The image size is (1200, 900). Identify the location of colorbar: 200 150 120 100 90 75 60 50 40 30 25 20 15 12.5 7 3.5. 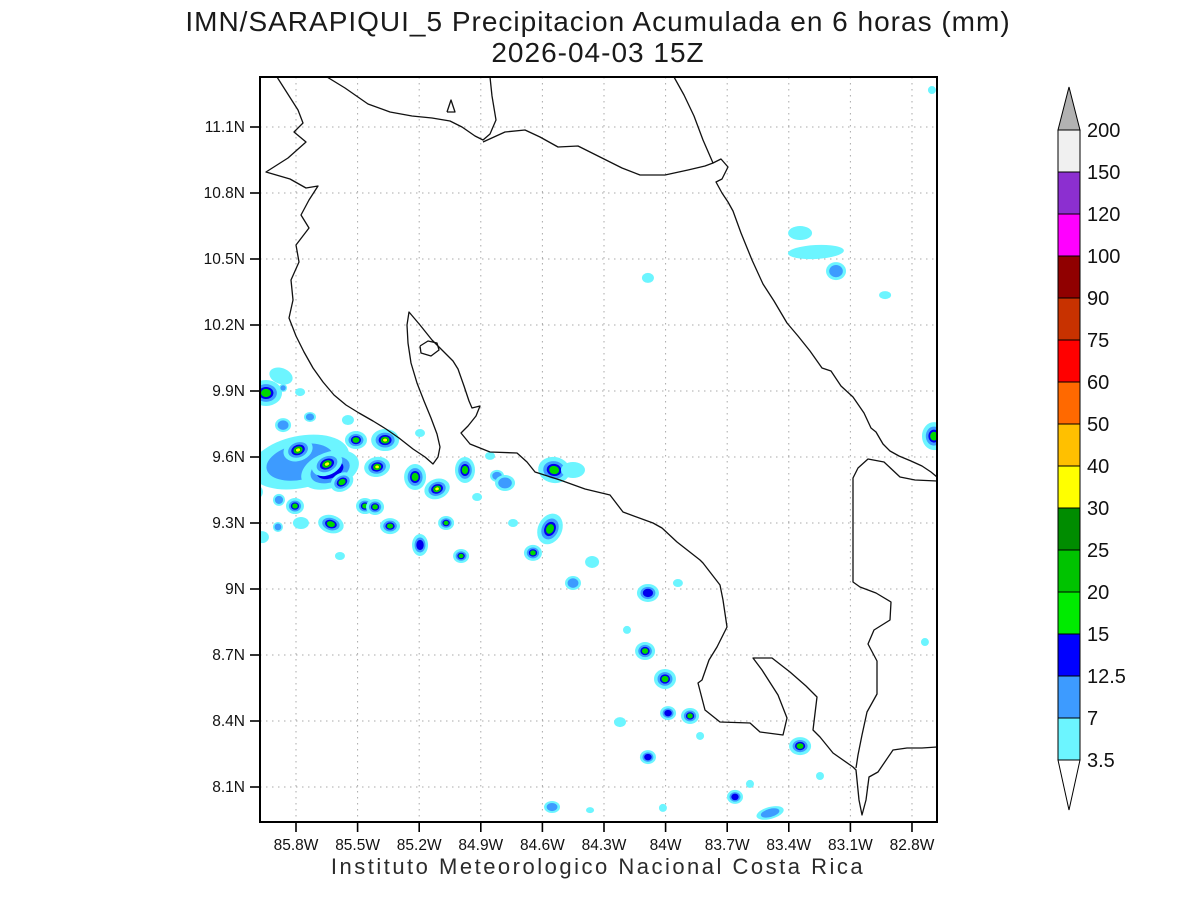
(1091, 448).